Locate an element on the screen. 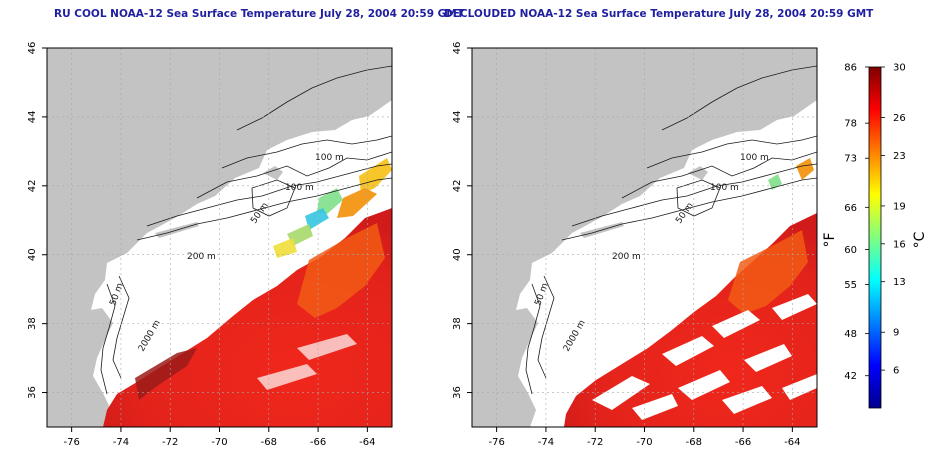 This screenshot has height=475, width=950. fahrenheit-tick-label: 42 is located at coordinates (850, 376).